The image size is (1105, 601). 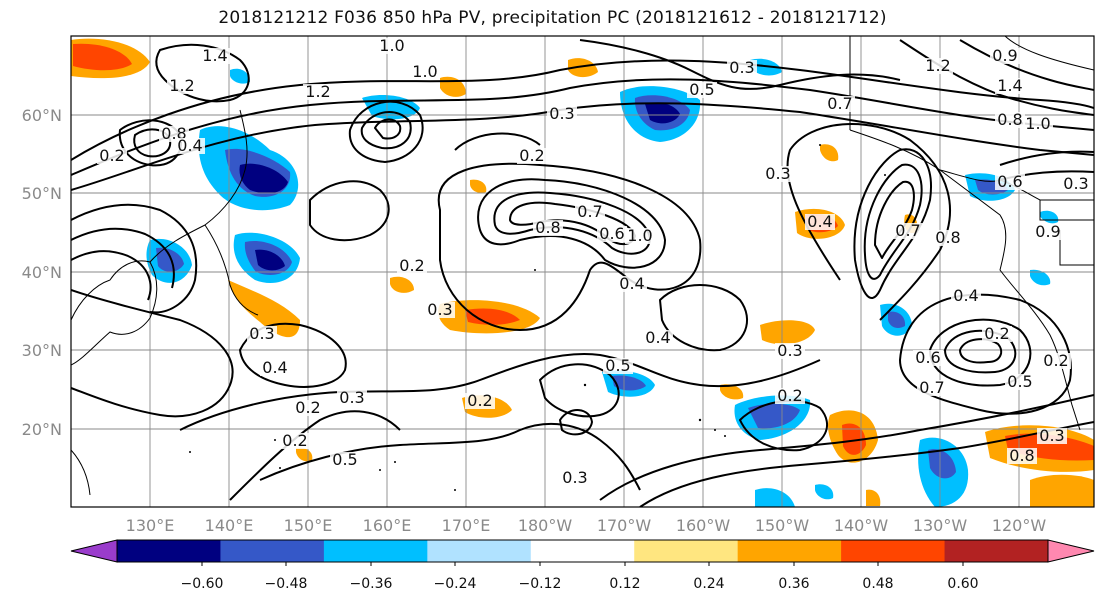 What do you see at coordinates (42, 115) in the screenshot?
I see `latitude-label: 60°N` at bounding box center [42, 115].